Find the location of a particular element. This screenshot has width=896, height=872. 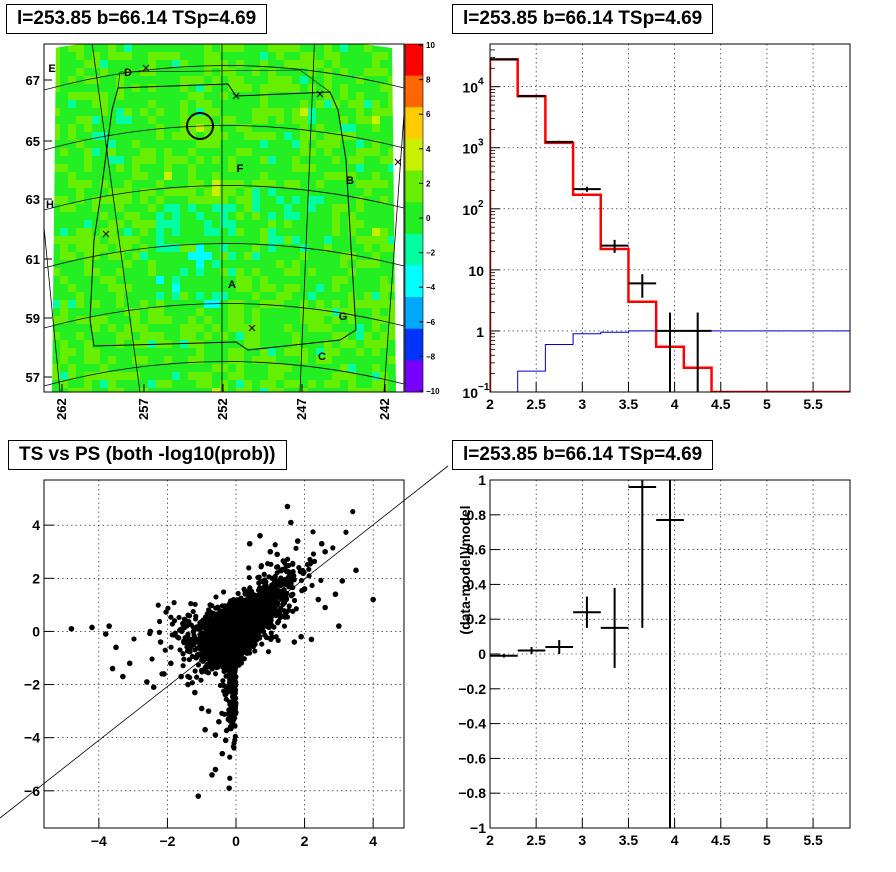

residual-y-tick-label: −0.8 is located at coordinates (472, 793).